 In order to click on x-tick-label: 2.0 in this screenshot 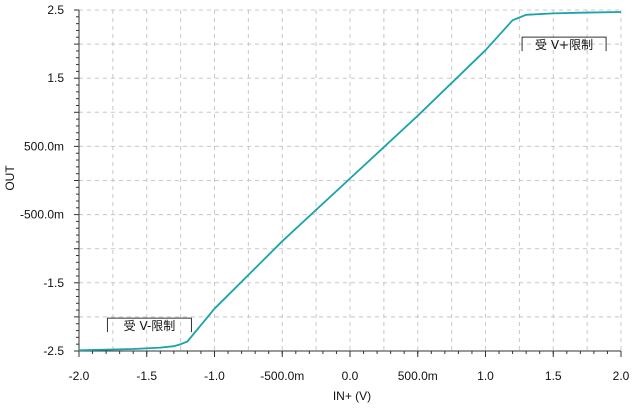, I will do `click(621, 376)`.